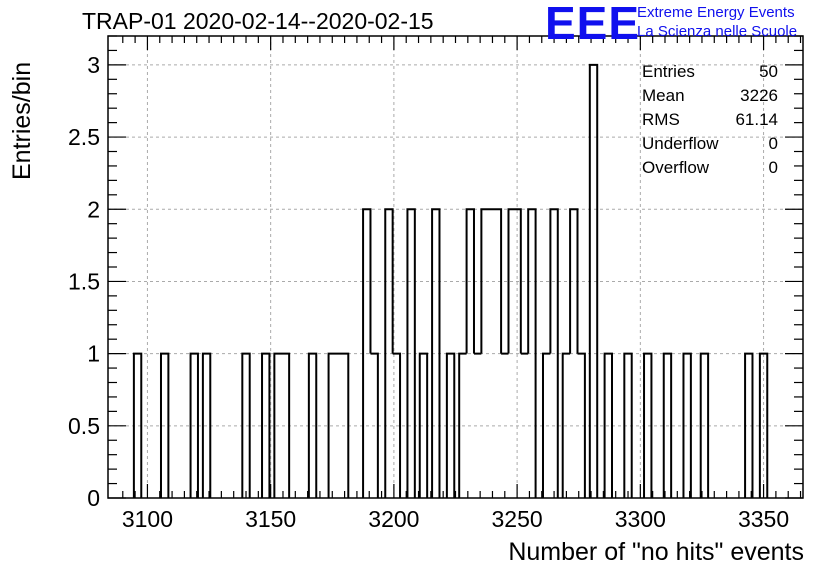 The width and height of the screenshot is (836, 572). What do you see at coordinates (147, 519) in the screenshot?
I see `x-tick-label: 3100` at bounding box center [147, 519].